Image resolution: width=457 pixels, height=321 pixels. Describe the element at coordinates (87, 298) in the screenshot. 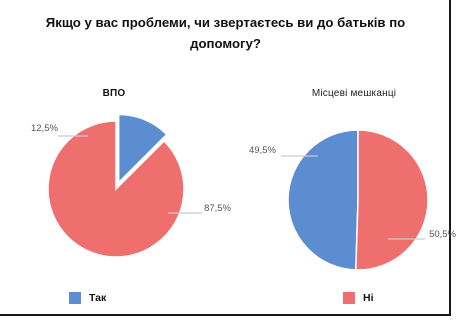

I see `legend-item-yes: Так` at that location.